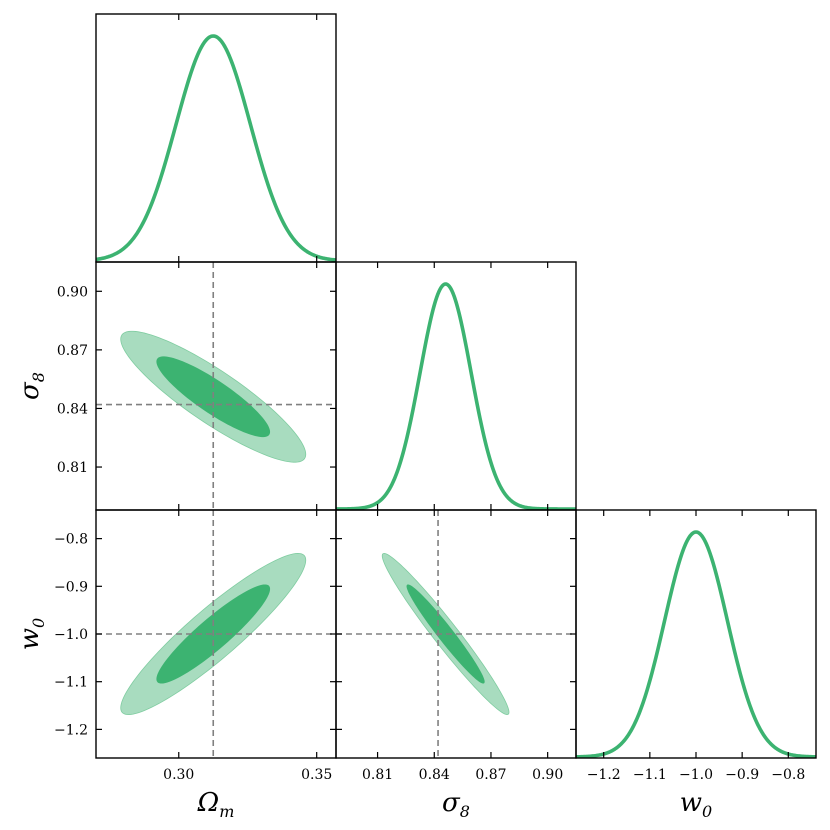  I want to click on ytick-label-w0: −0.8, so click(71, 540).